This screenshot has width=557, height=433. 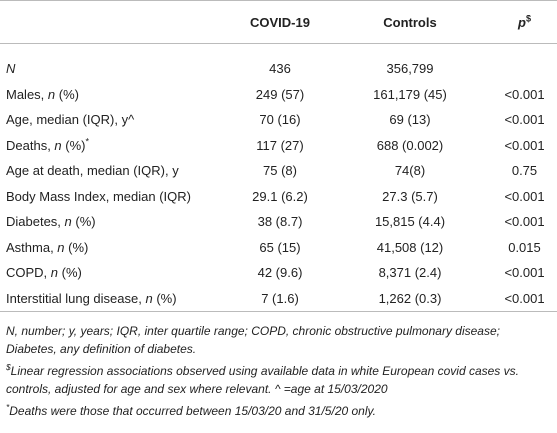 What do you see at coordinates (32, 247) in the screenshot?
I see `text-segment: Asthma,` at bounding box center [32, 247].